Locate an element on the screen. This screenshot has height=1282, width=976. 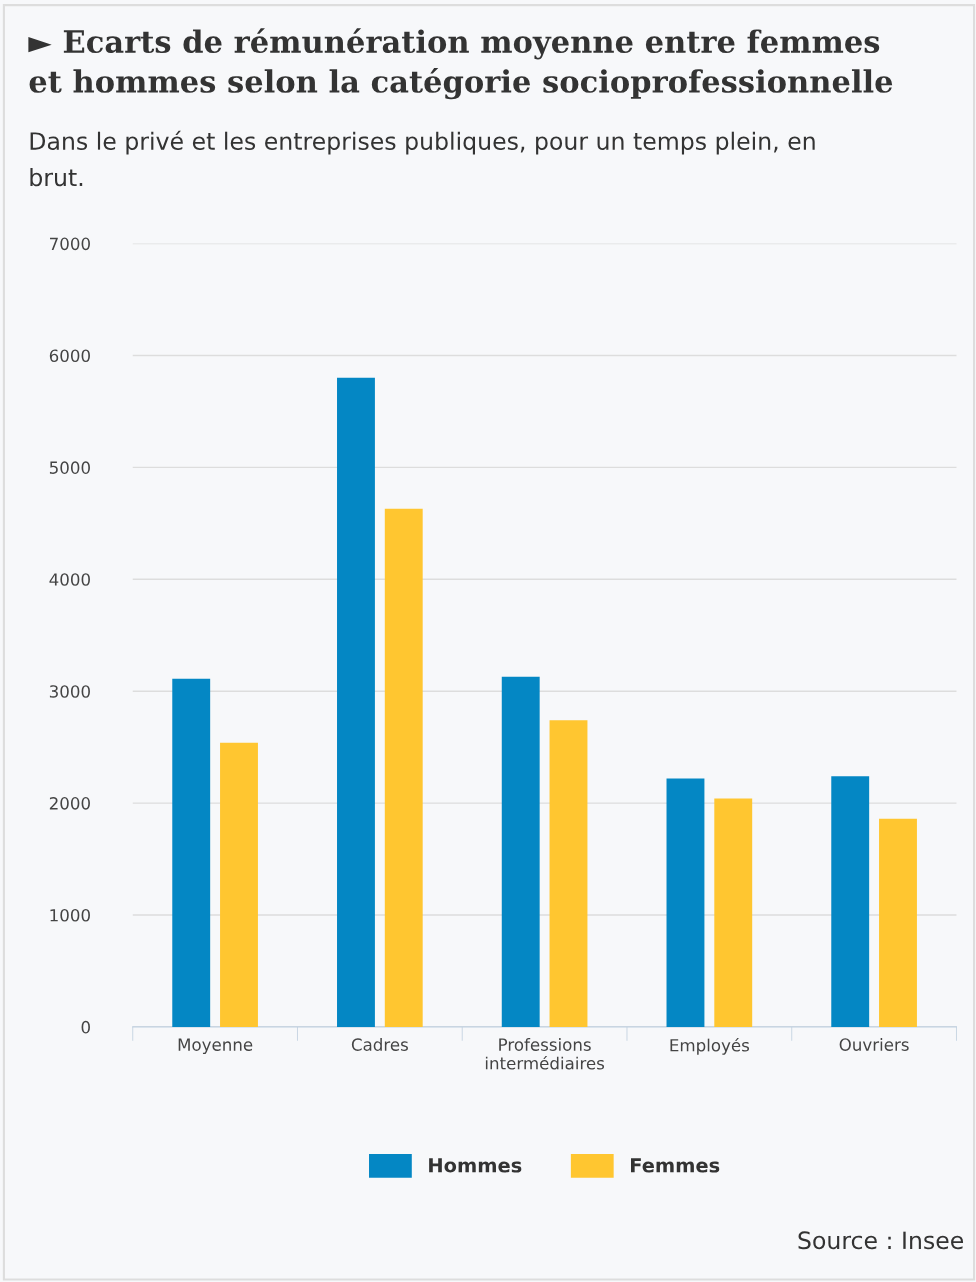
y-tick-label: 2000 is located at coordinates (69, 803).